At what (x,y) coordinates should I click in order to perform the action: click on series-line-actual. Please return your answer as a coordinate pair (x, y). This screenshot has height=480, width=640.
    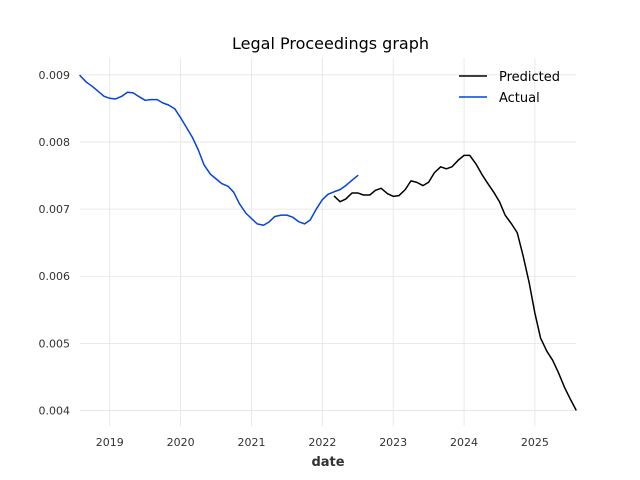
    Looking at the image, I should click on (219, 150).